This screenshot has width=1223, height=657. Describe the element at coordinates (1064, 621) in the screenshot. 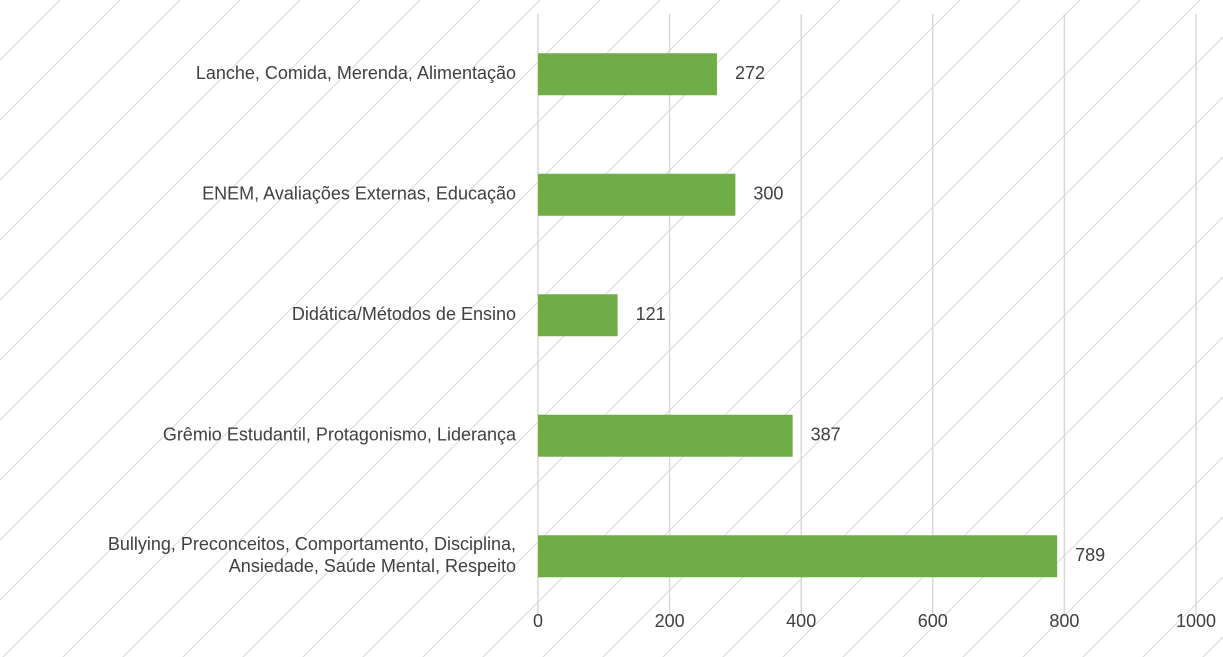

I see `x-tick-label: 800` at that location.